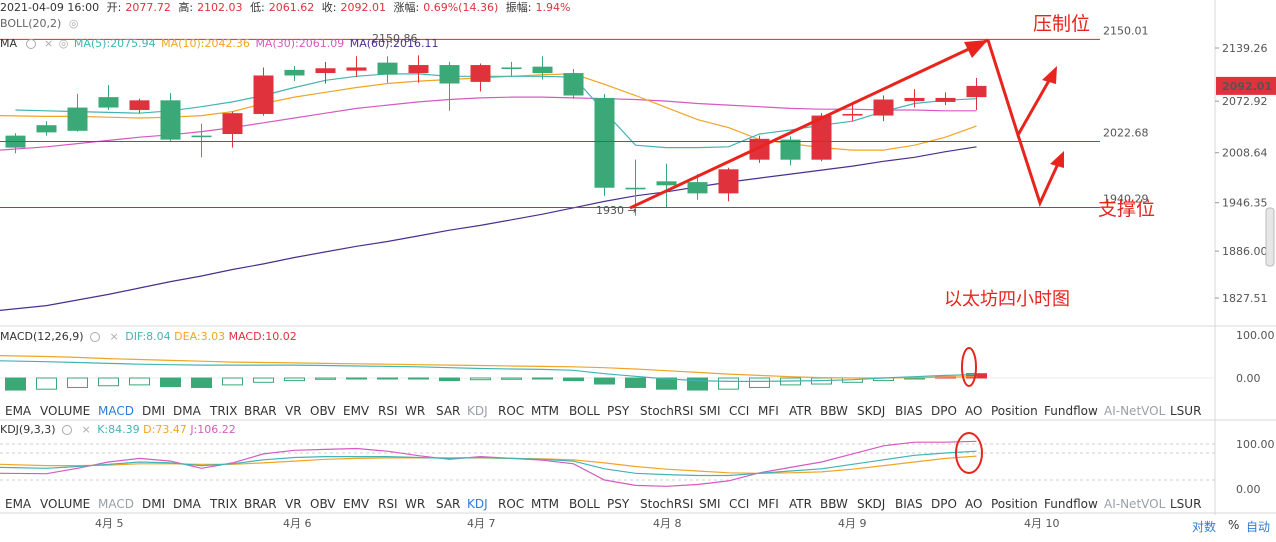 This screenshot has height=542, width=1276. I want to click on time-axis-label: 4月 7, so click(481, 523).